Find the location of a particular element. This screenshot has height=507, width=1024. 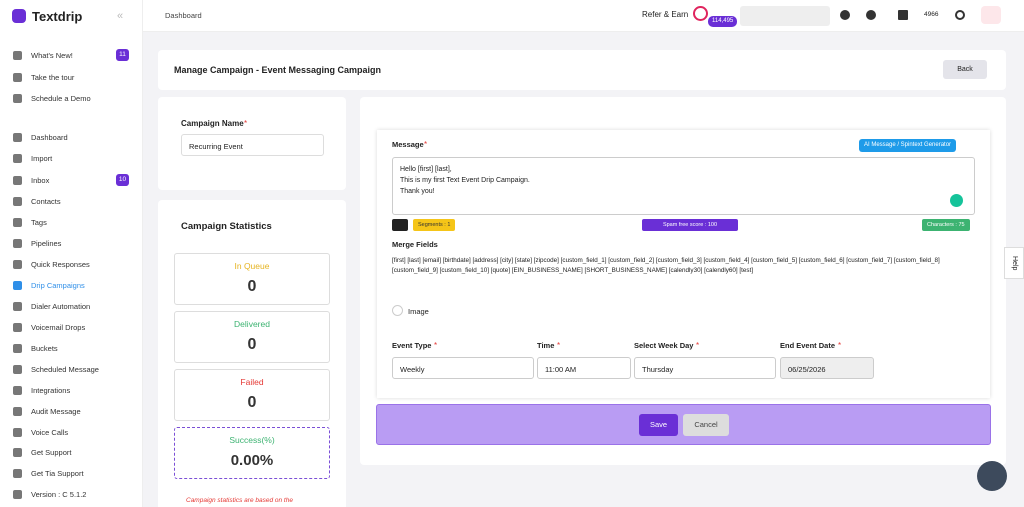

nav-item: Get Tia Support is located at coordinates (71, 474).